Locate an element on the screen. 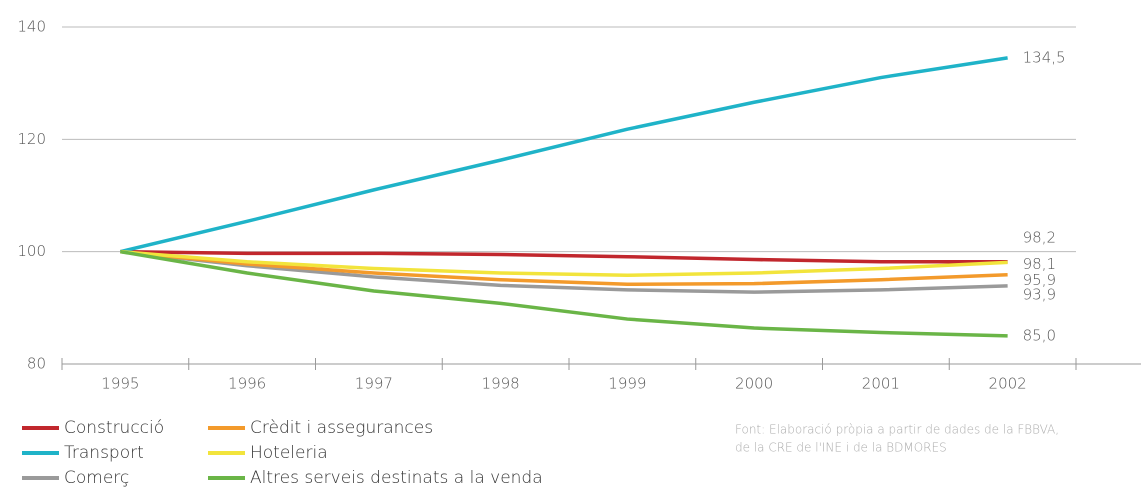  x-tick-label: 1999 is located at coordinates (627, 384).